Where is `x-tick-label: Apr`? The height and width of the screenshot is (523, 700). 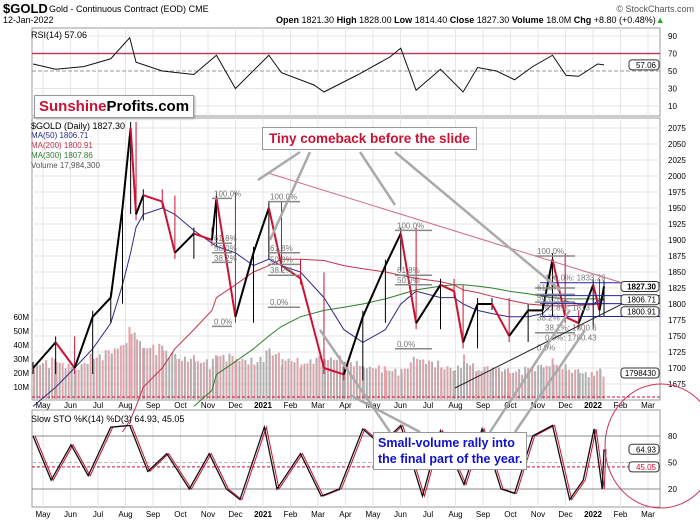
x-tick-label: Apr is located at coordinates (345, 514).